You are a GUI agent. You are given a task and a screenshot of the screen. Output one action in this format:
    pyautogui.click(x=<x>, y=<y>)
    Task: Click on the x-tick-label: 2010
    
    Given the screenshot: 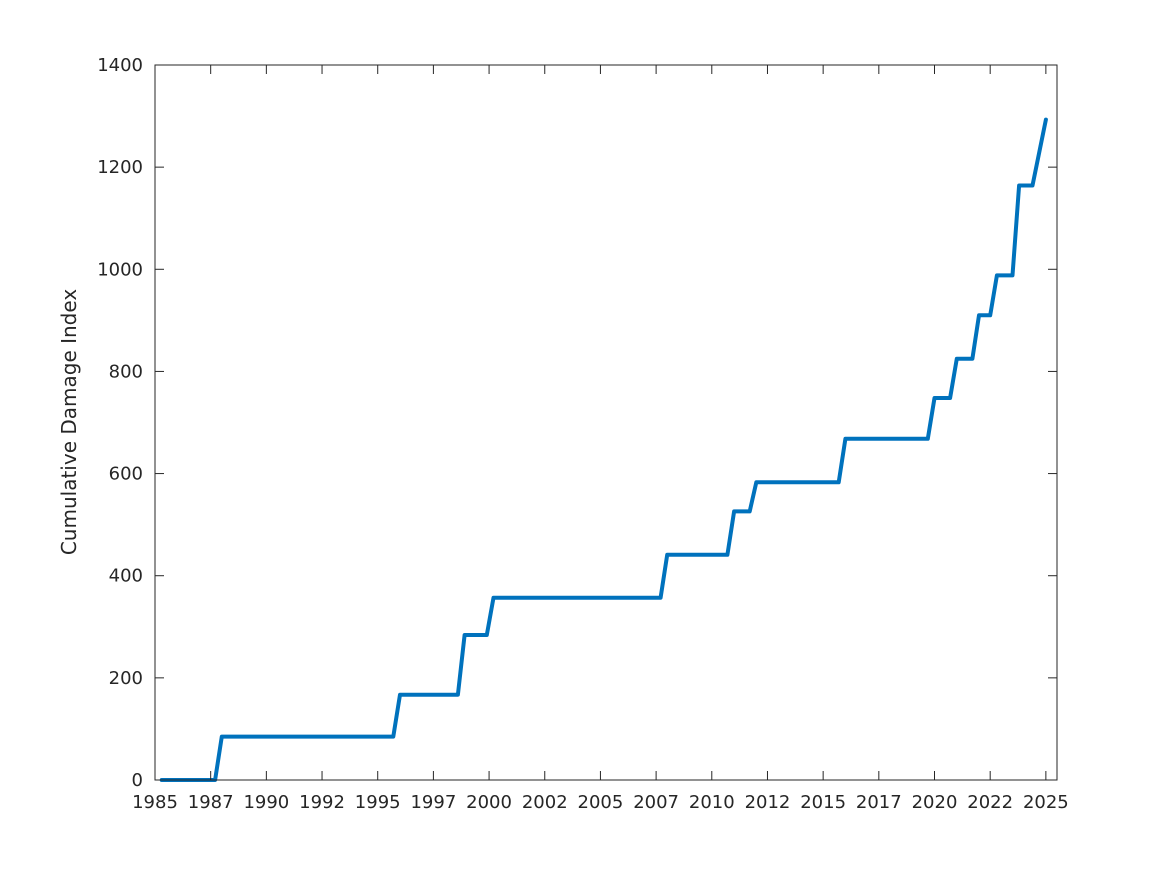 What is the action you would take?
    pyautogui.click(x=712, y=802)
    